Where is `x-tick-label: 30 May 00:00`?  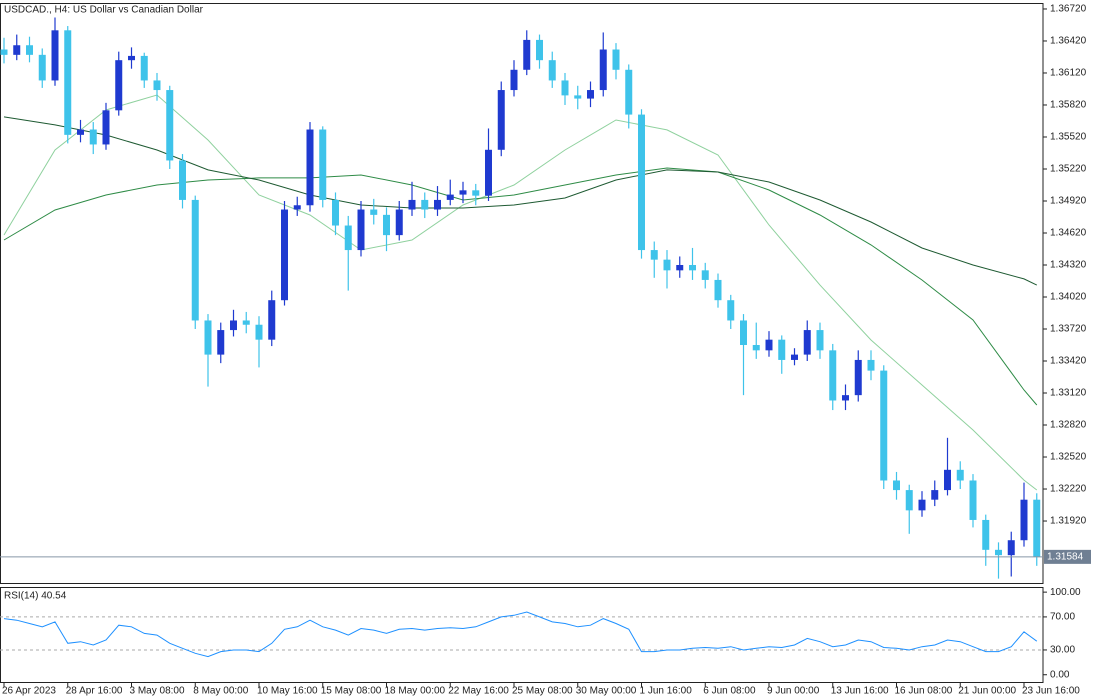
x-tick-label: 30 May 00:00 is located at coordinates (606, 691).